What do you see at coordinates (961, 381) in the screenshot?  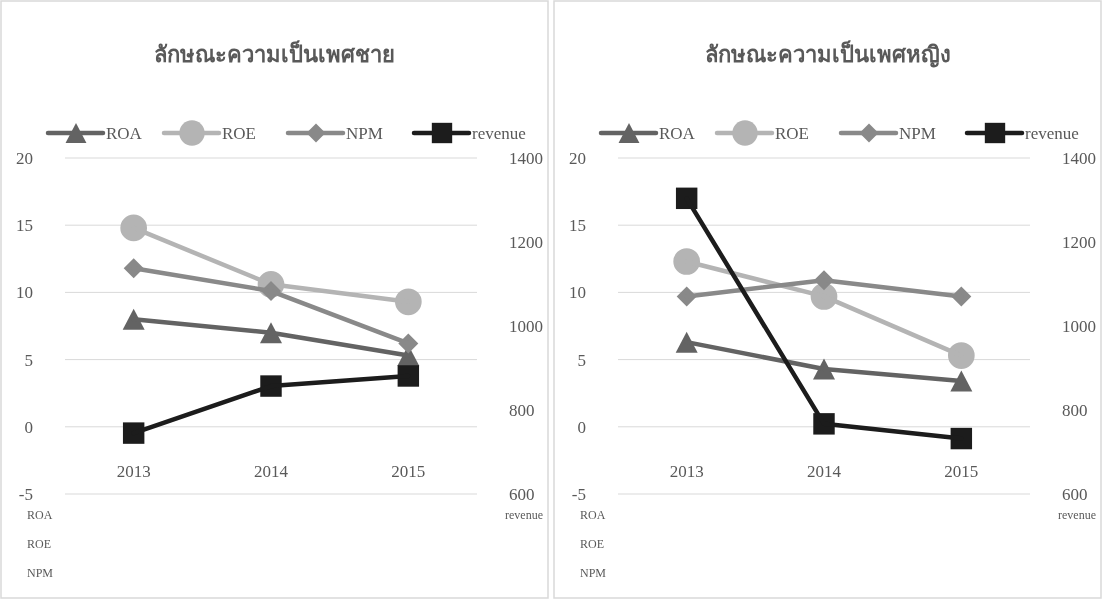 I see `point` at bounding box center [961, 381].